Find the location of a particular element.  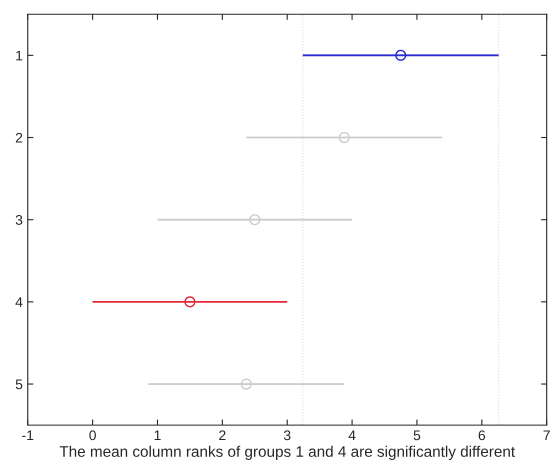

x-tick-label: 6 is located at coordinates (482, 435).